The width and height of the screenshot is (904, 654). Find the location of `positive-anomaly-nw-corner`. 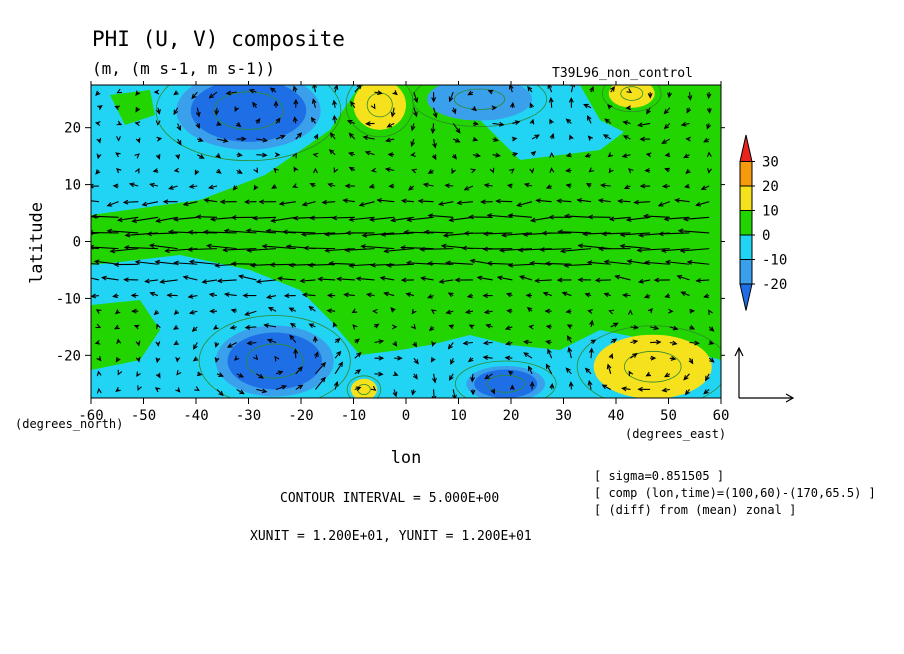

positive-anomaly-nw-corner is located at coordinates (132, 107).